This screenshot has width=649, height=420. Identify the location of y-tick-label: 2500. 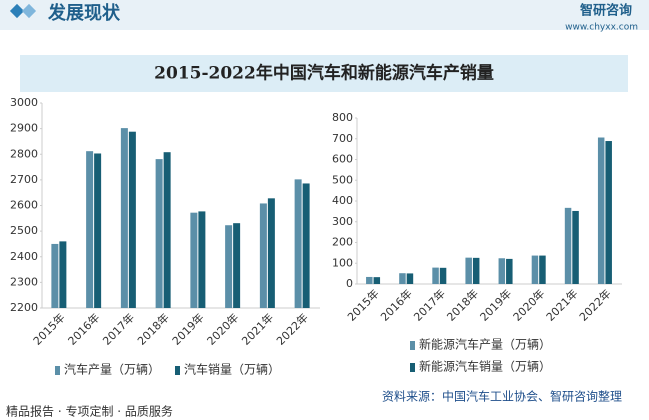
(24, 230).